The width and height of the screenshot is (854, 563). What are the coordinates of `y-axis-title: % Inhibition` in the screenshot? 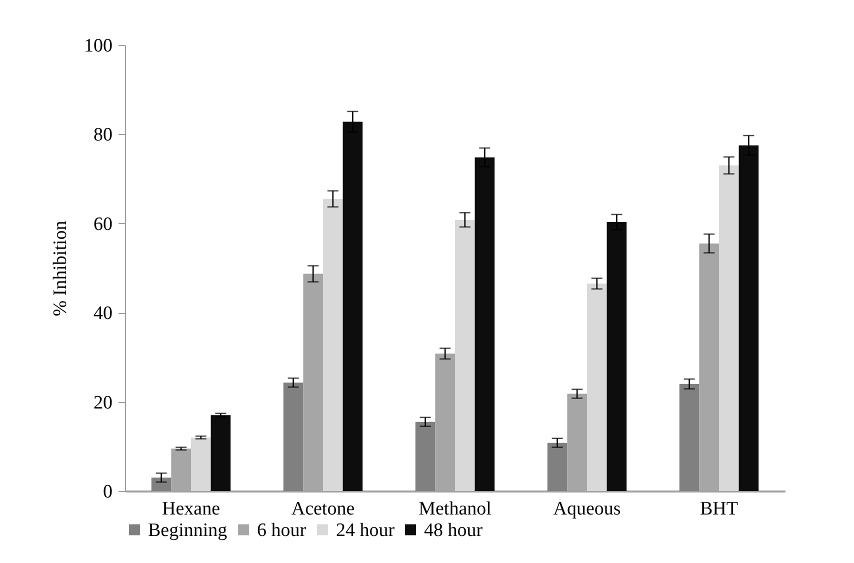 It's located at (60, 268).